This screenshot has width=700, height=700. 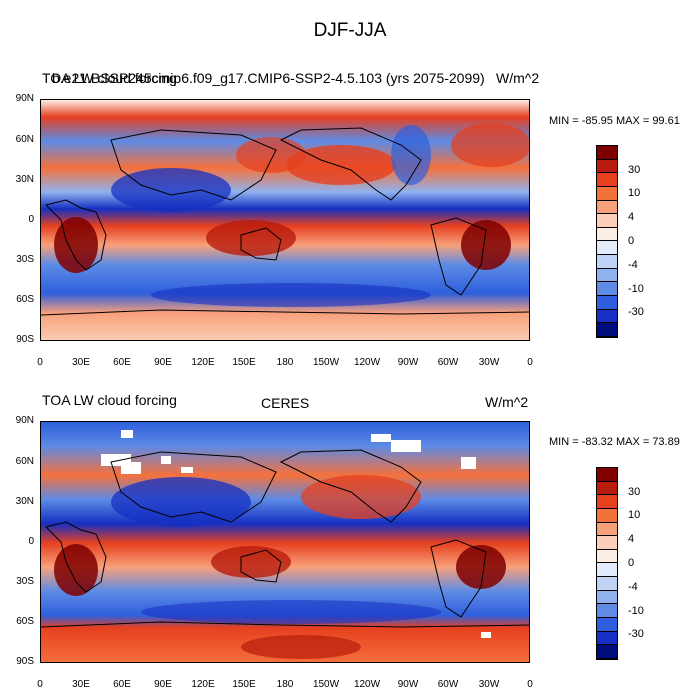 I want to click on panel-center-title: CERES, so click(x=285, y=403).